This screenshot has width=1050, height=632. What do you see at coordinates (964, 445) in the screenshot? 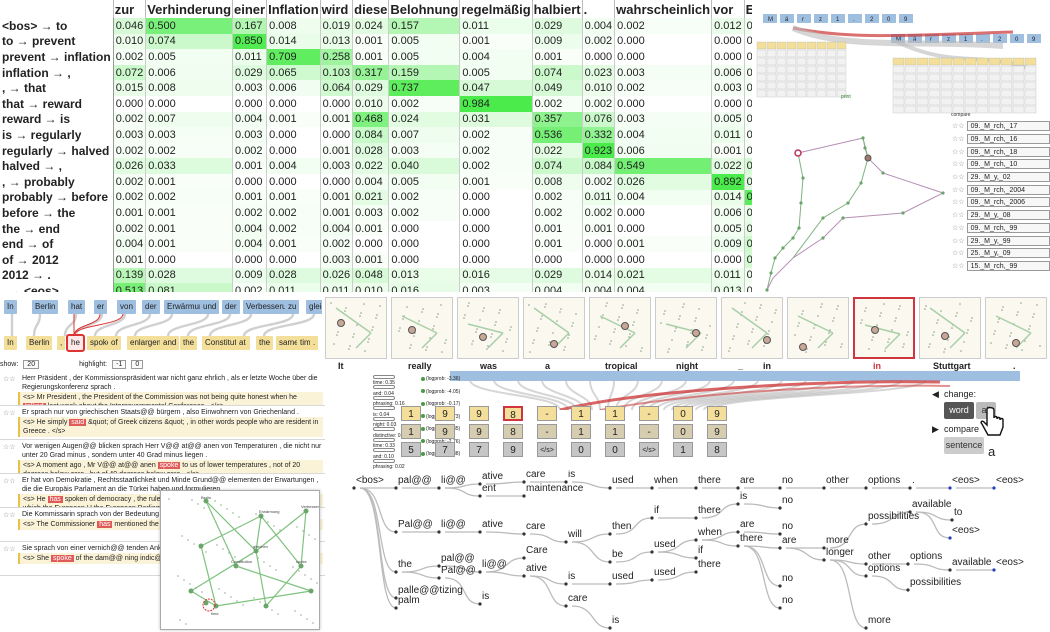
I see `sentence-button: sentence` at bounding box center [964, 445].